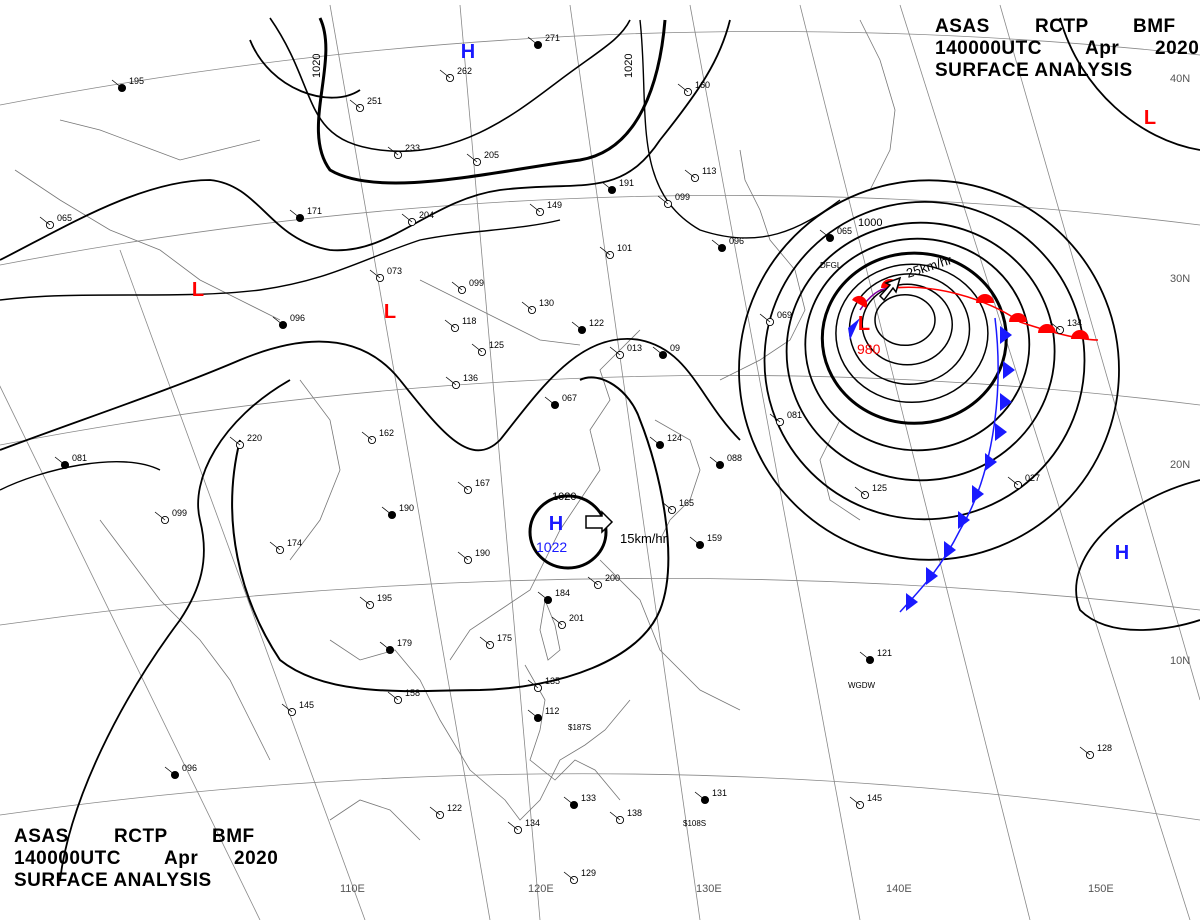  I want to click on station-plot: 171, so click(305, 214).